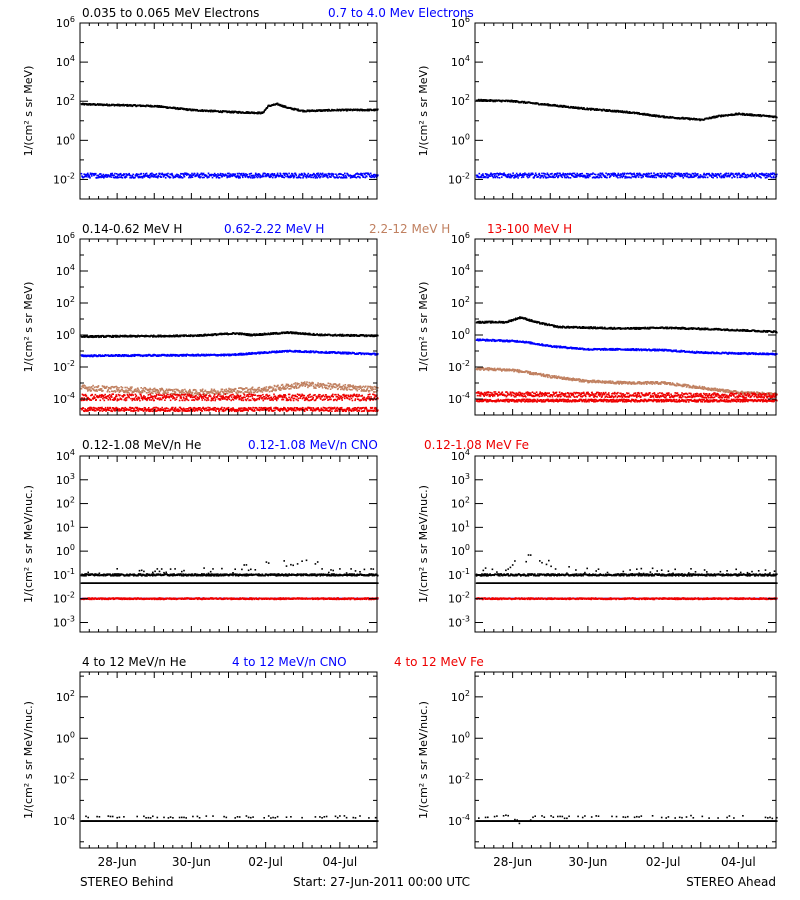 This screenshot has width=800, height=900. What do you see at coordinates (459, 178) in the screenshot?
I see `y-tick-label: 10⁻²` at bounding box center [459, 178].